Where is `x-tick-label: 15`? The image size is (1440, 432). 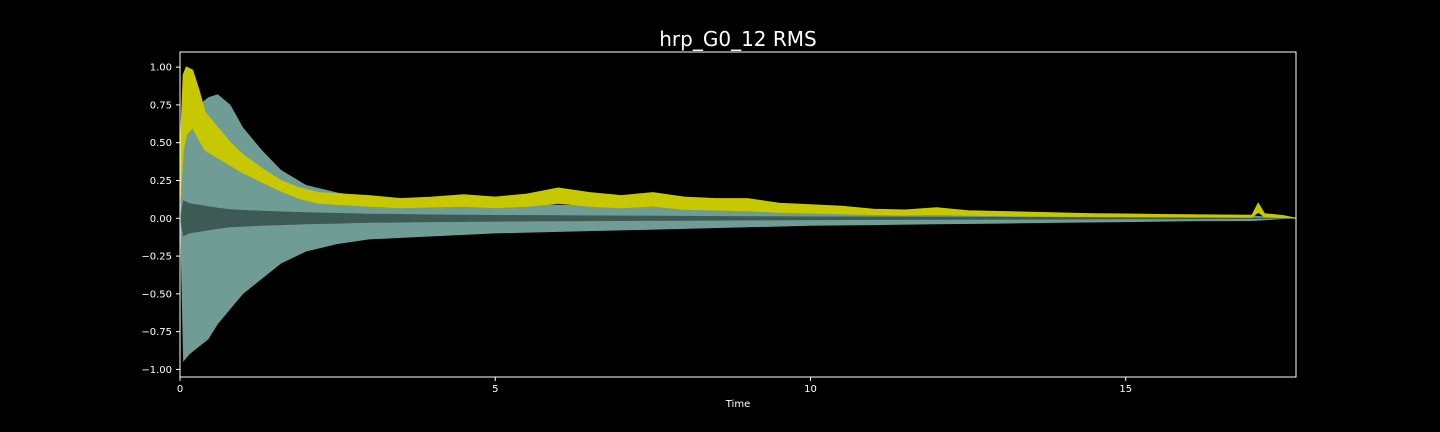
x-tick-label: 15 is located at coordinates (1125, 389).